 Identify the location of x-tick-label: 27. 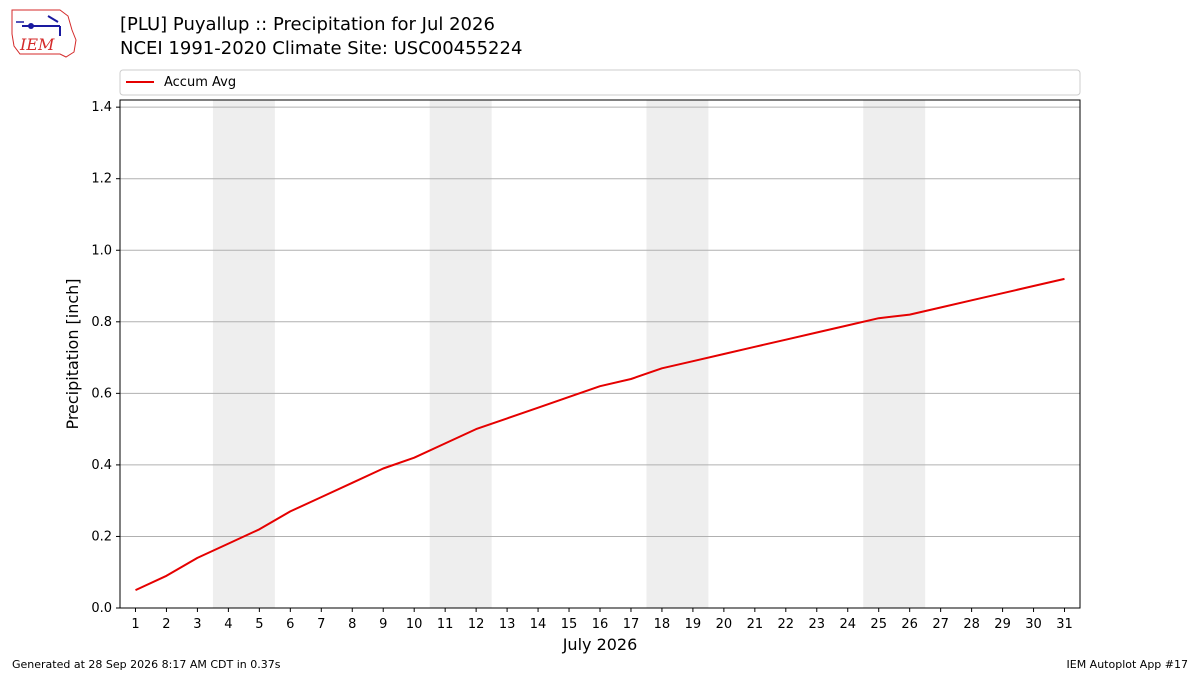
(940, 624).